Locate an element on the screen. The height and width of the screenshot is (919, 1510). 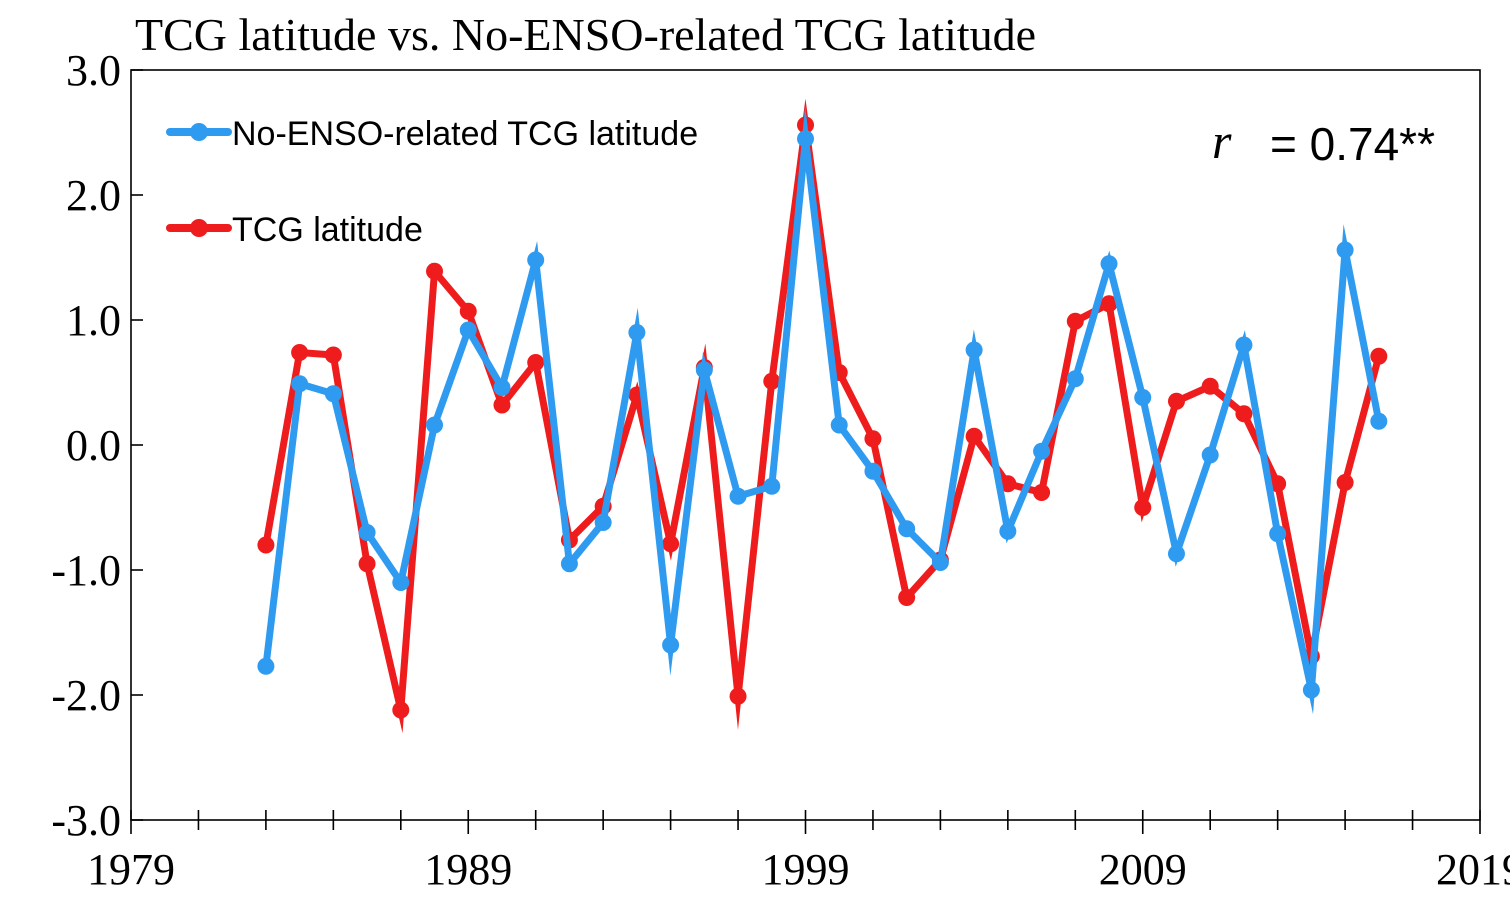
legend-label-blue: No-ENSO-related TCG latitude is located at coordinates (465, 134).